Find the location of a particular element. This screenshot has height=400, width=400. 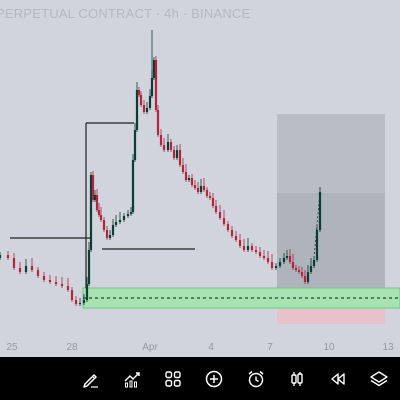

layers-button is located at coordinates (379, 378).